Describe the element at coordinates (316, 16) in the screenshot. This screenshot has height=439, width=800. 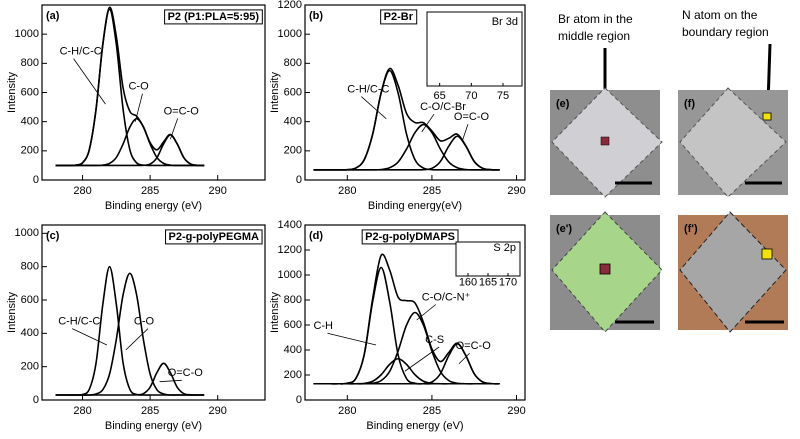
I see `panel-label: (b)` at that location.